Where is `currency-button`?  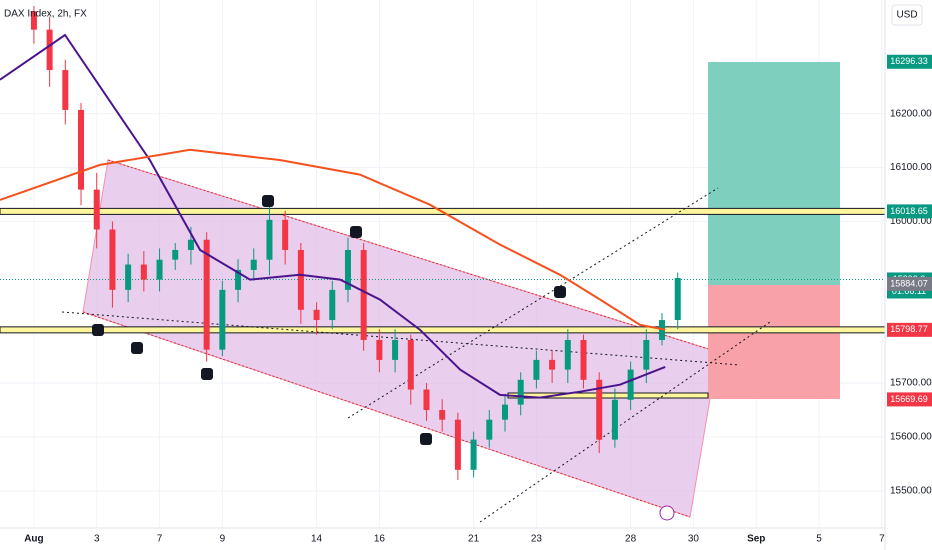 currency-button is located at coordinates (907, 15).